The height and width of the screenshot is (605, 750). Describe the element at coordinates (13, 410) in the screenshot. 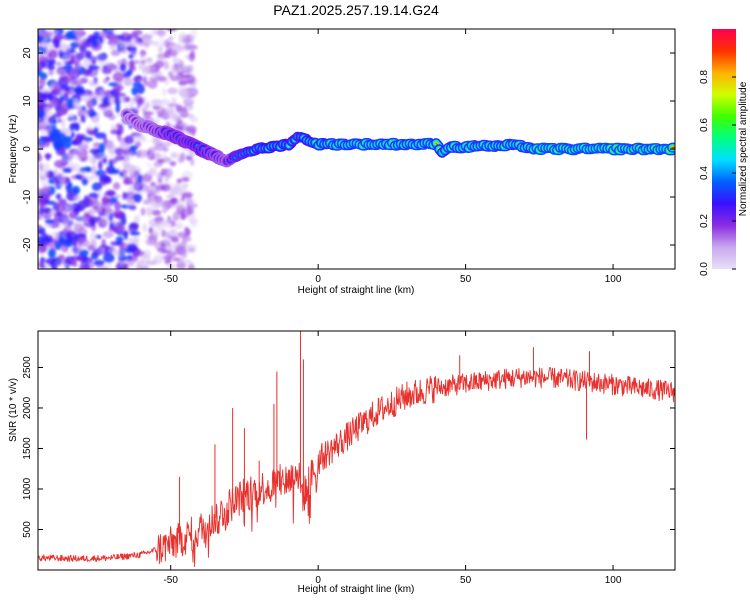

I see `snr-ylabel: SNR (10 * v/v)` at that location.